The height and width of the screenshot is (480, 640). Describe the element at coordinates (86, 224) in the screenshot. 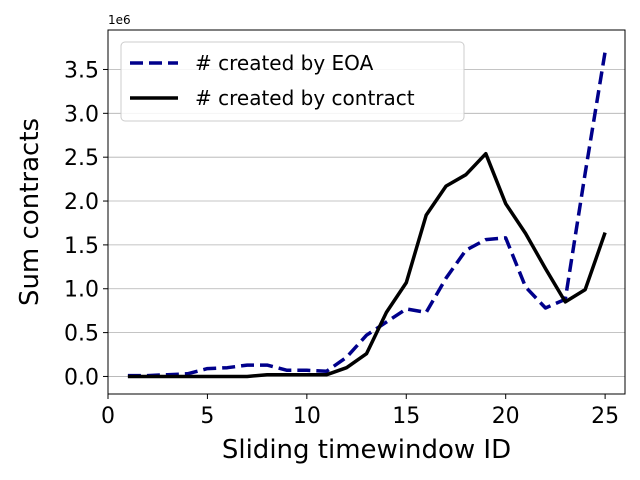

I see `y-axis-ticks: 0.0 0.5 1.0 1.5 2.0 2.5 3.0 3.5` at that location.